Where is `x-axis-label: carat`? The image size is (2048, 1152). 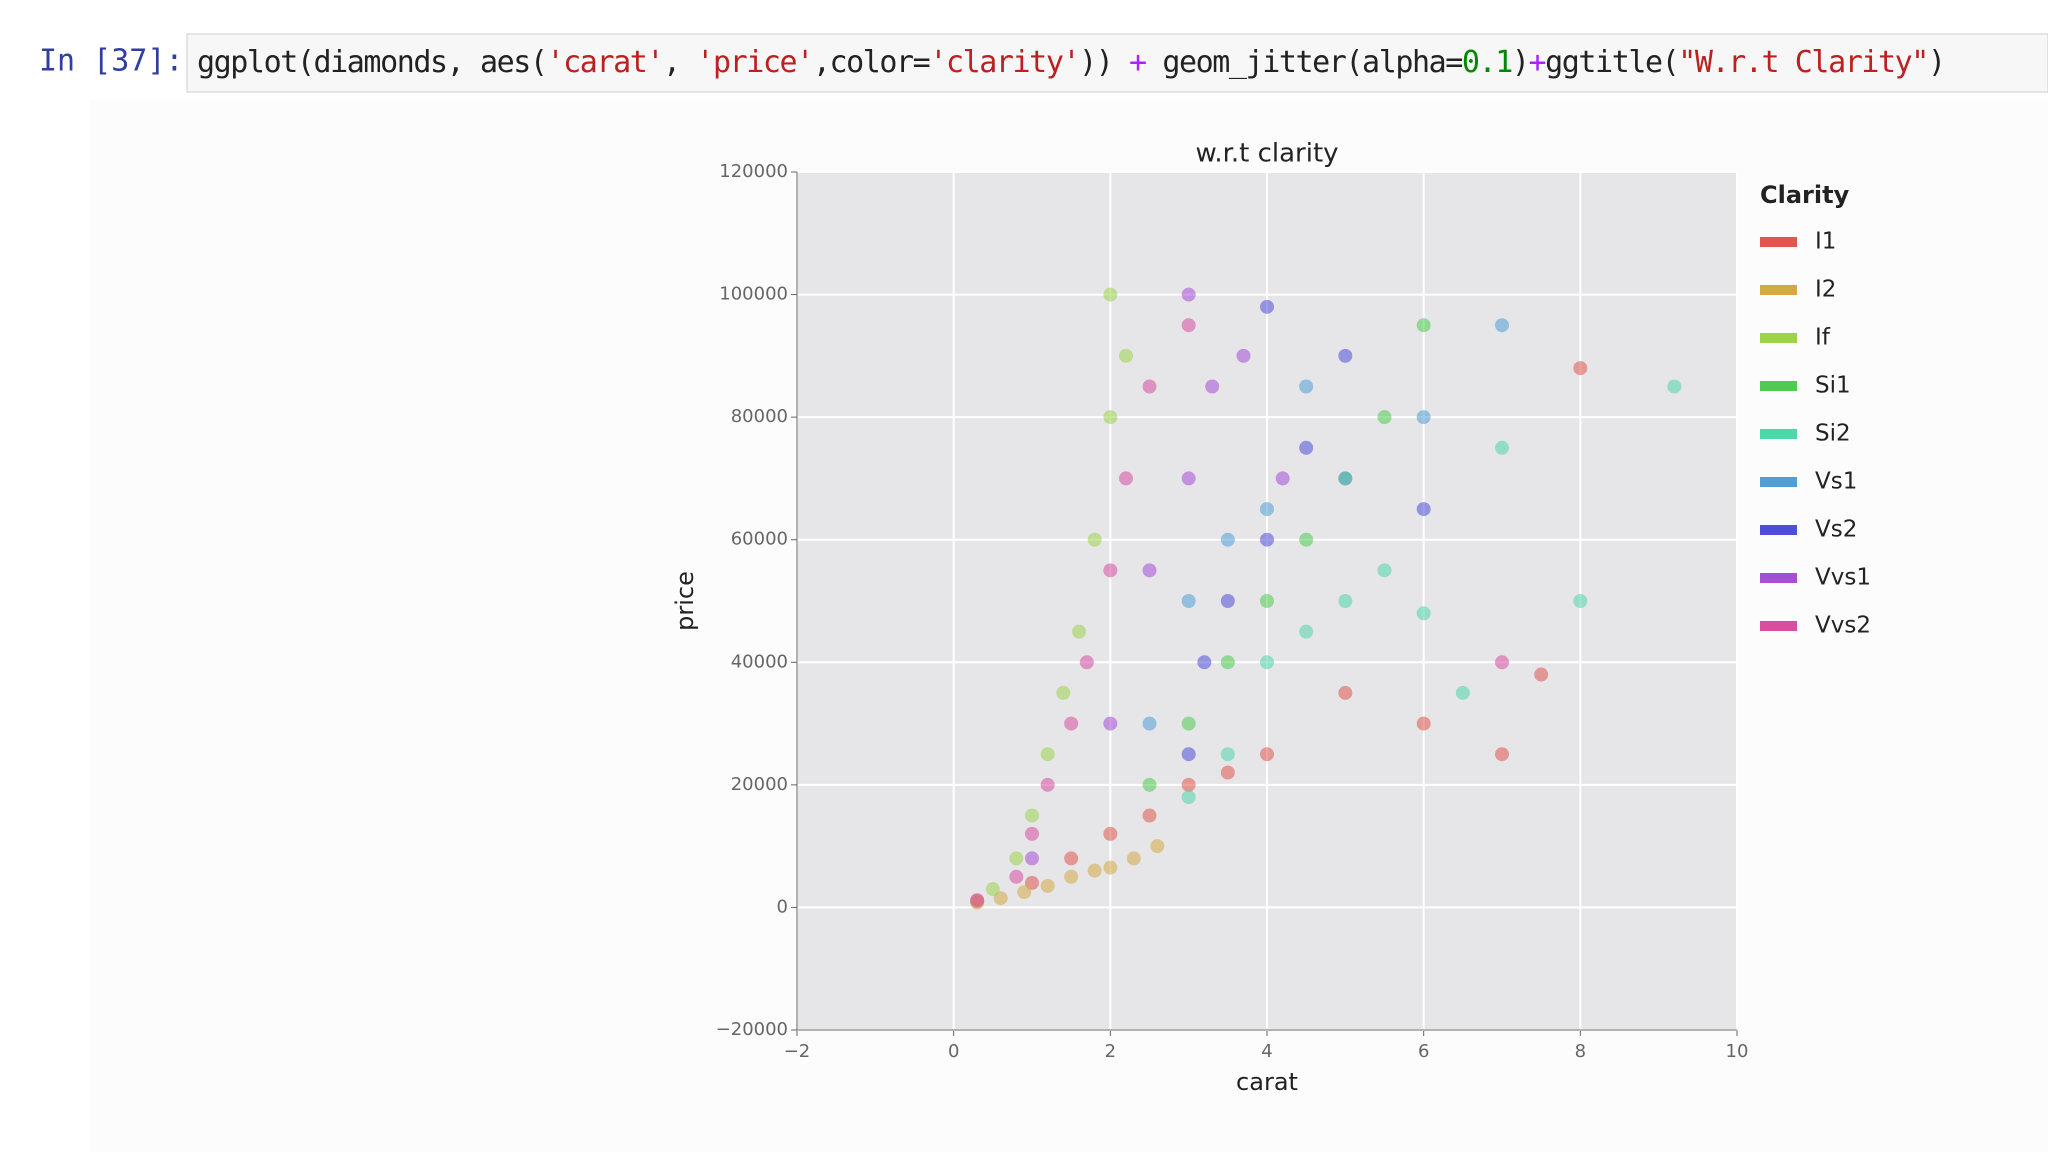
x-axis-label: carat is located at coordinates (1267, 1082).